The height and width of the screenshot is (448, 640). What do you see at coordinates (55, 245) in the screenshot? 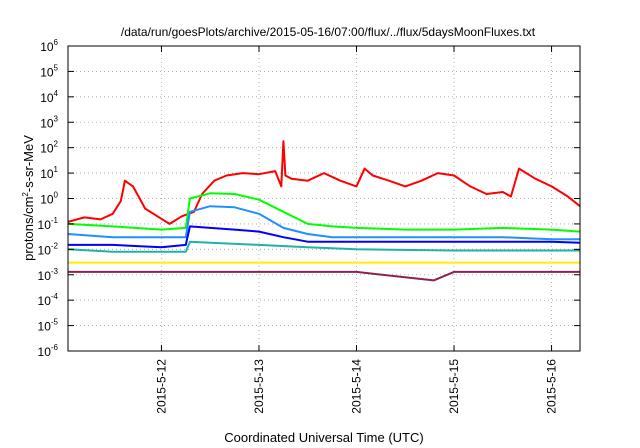
I see `y-tick-exponent: -2` at bounding box center [55, 245].